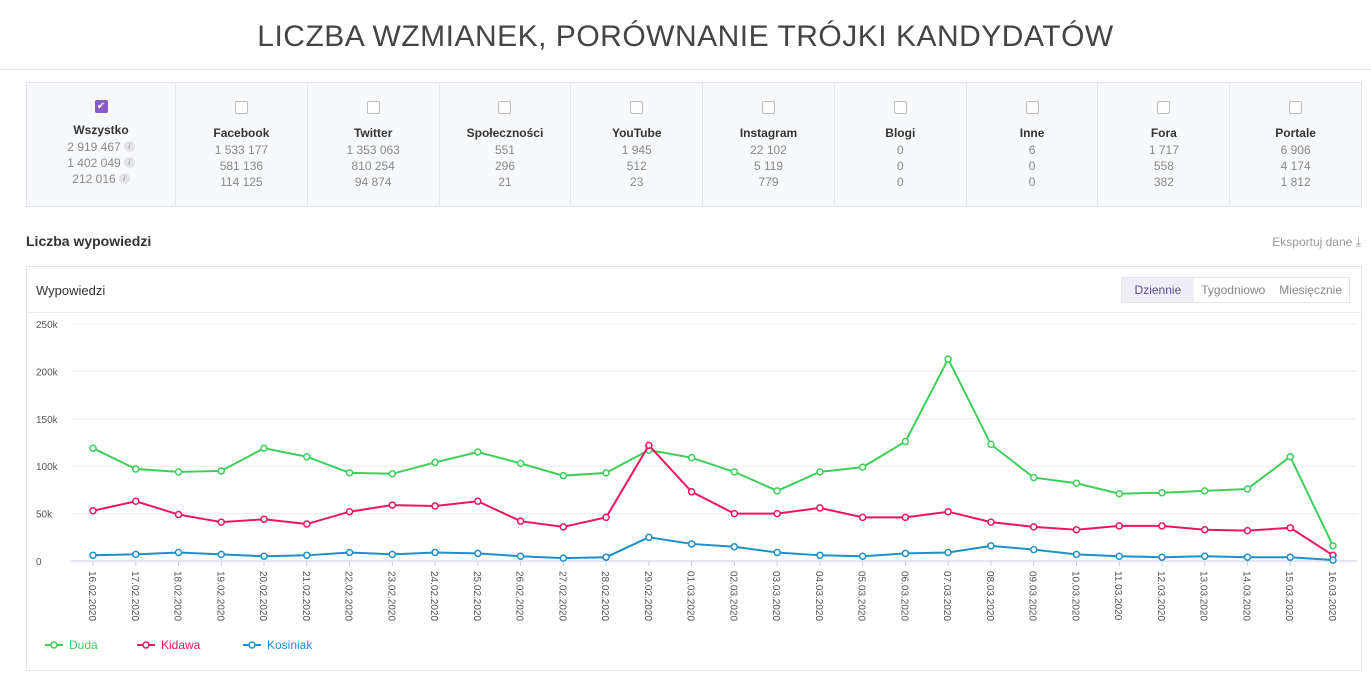 This screenshot has width=1371, height=673. What do you see at coordinates (768, 150) in the screenshot?
I see `source-count: 22 102` at bounding box center [768, 150].